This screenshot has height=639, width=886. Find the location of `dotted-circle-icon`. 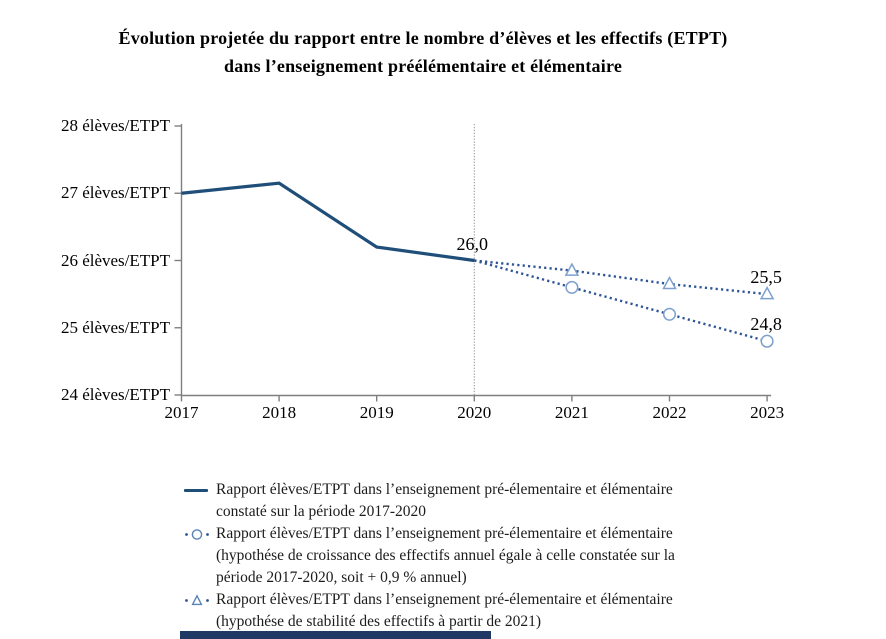

dotted-circle-icon is located at coordinates (198, 534).